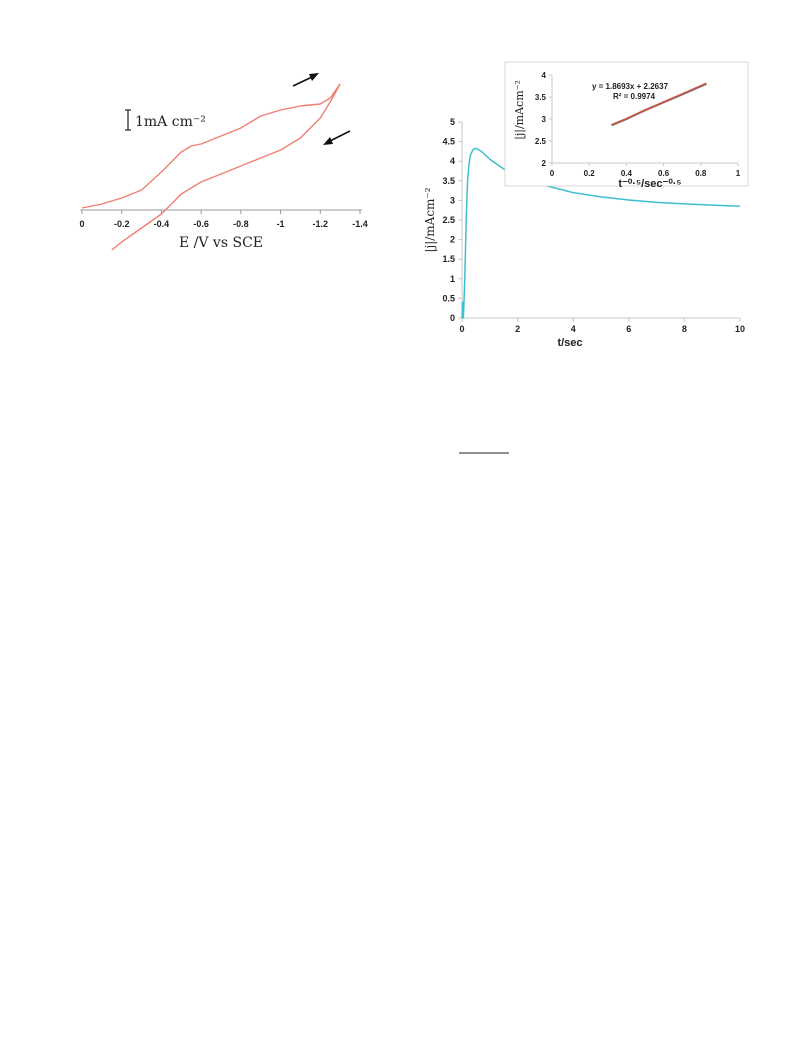 The image size is (793, 1062). What do you see at coordinates (740, 329) in the screenshot?
I see `ca-x-tick-label: 10` at bounding box center [740, 329].